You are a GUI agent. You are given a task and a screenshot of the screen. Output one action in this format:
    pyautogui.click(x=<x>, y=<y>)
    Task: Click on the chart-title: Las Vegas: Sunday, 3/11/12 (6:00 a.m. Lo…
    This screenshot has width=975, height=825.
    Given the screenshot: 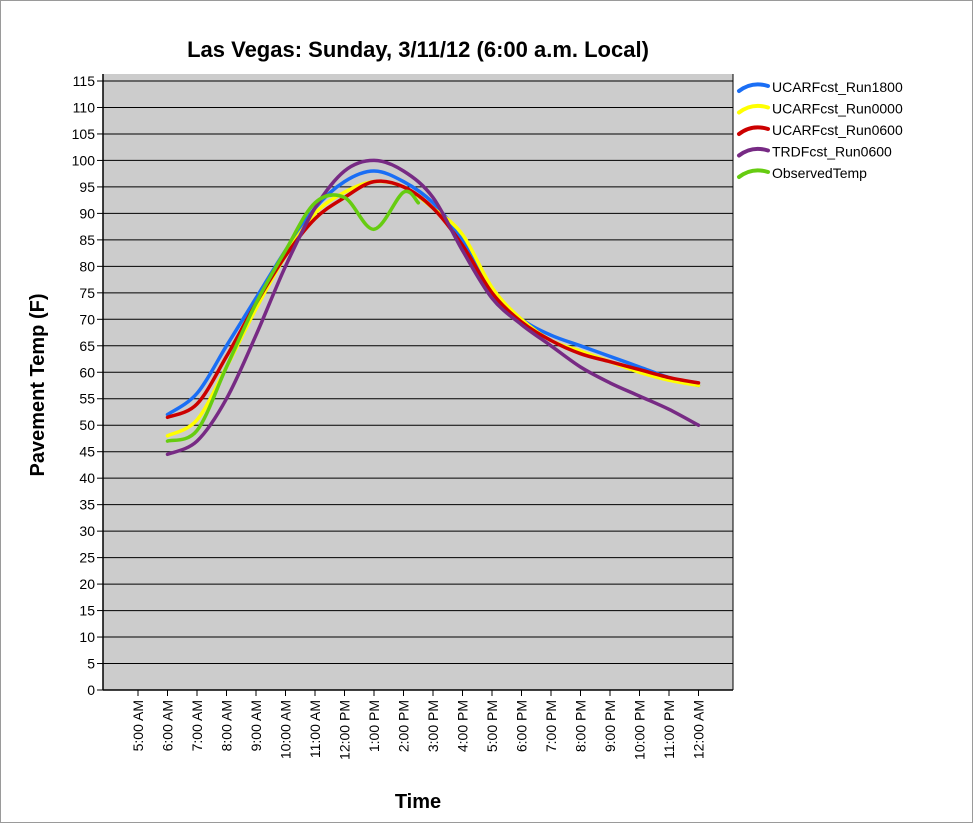 What is the action you would take?
    pyautogui.click(x=418, y=49)
    